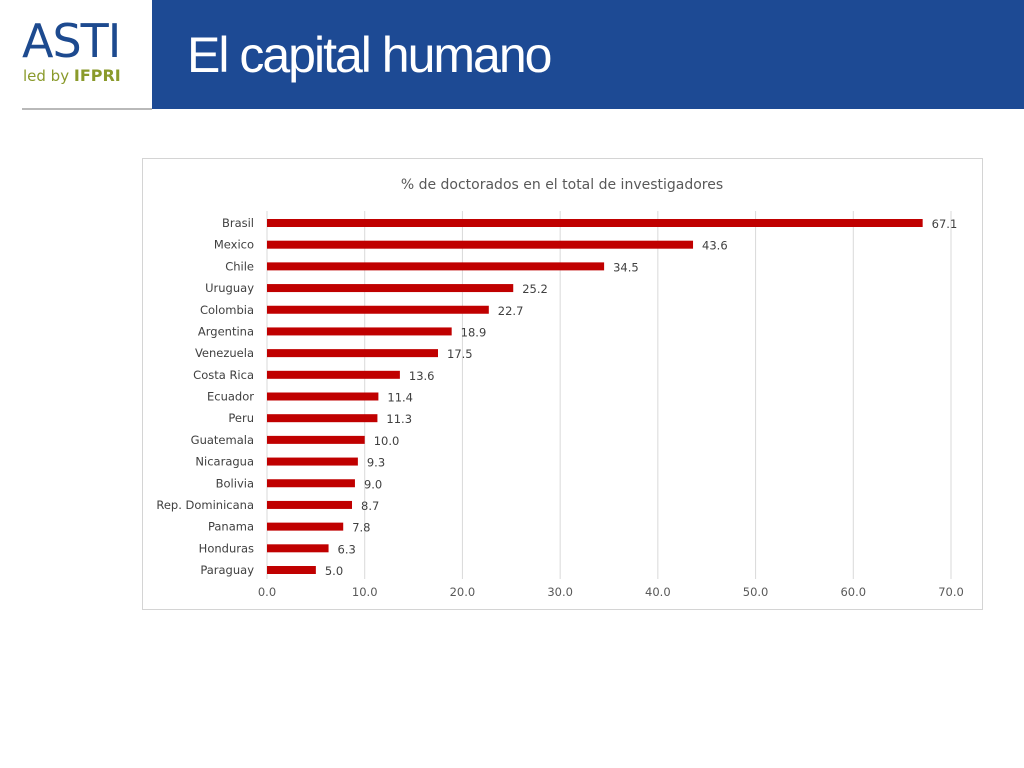  Describe the element at coordinates (239, 266) in the screenshot. I see `category-label: Chile` at that location.